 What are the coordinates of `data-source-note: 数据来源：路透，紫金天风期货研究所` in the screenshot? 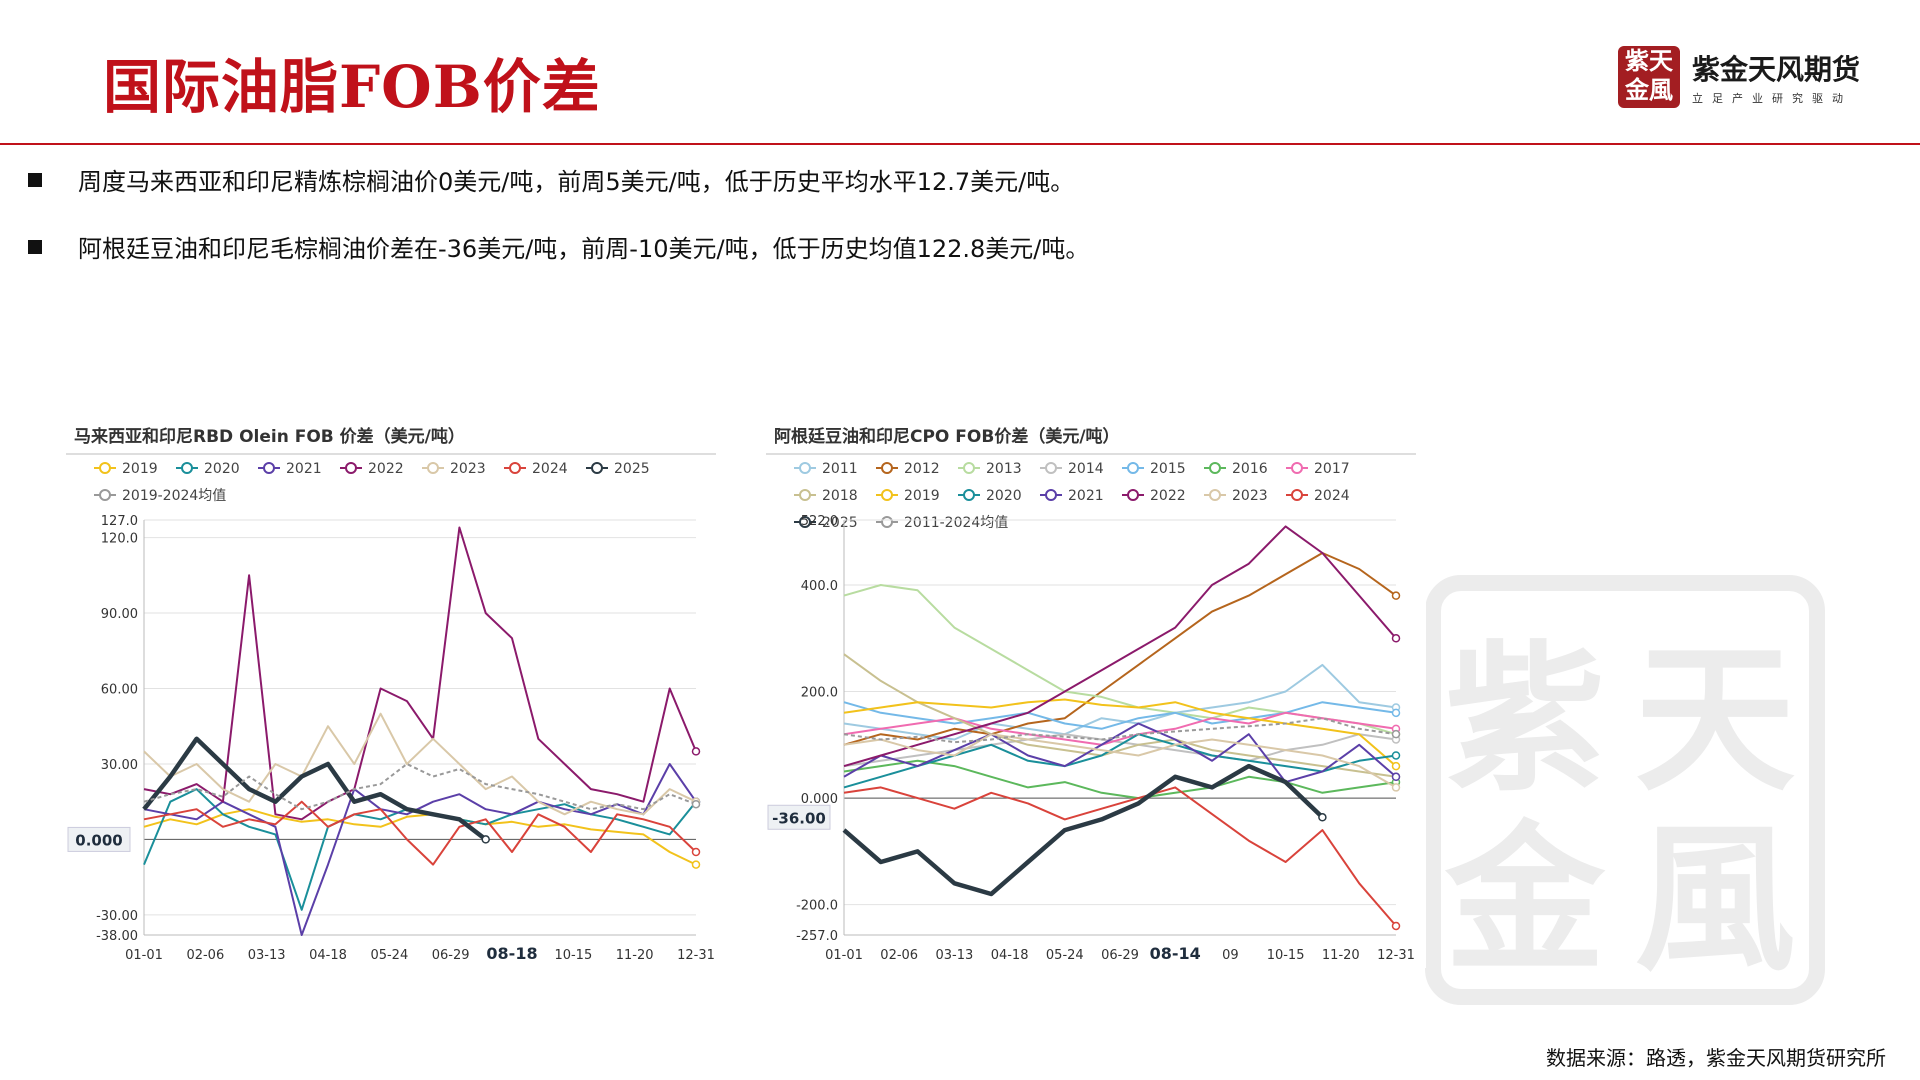 It's located at (1716, 1058).